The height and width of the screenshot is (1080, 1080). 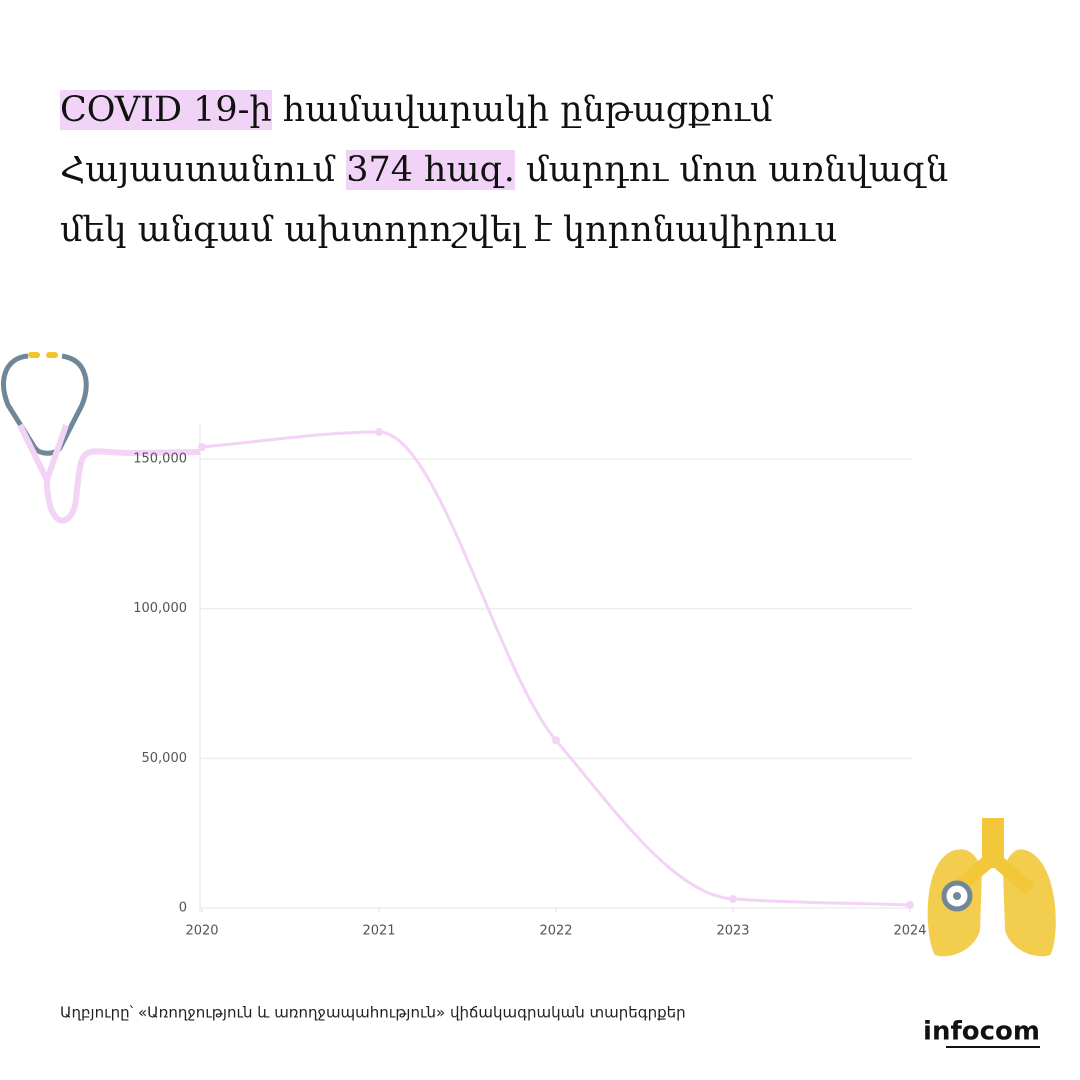 What do you see at coordinates (555, 931) in the screenshot?
I see `x-tick-label: 2022` at bounding box center [555, 931].